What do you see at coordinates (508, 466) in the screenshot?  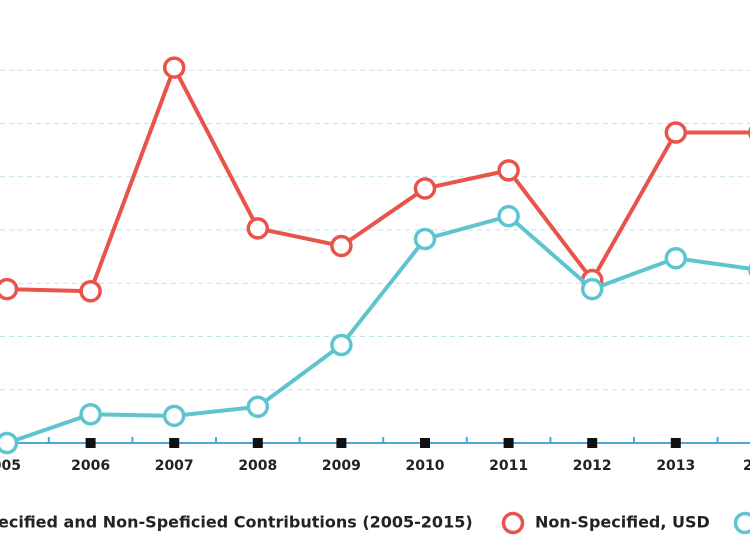 I see `x-tick-label: 2011` at bounding box center [508, 466].